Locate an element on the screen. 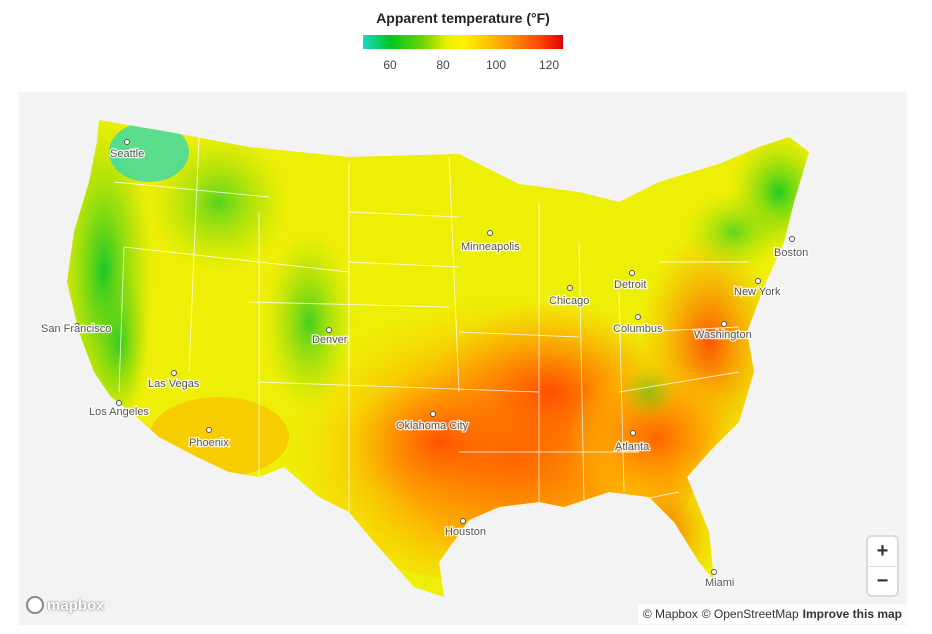 This screenshot has width=932, height=634. city-san-francisco: San Francisco is located at coordinates (76, 329).